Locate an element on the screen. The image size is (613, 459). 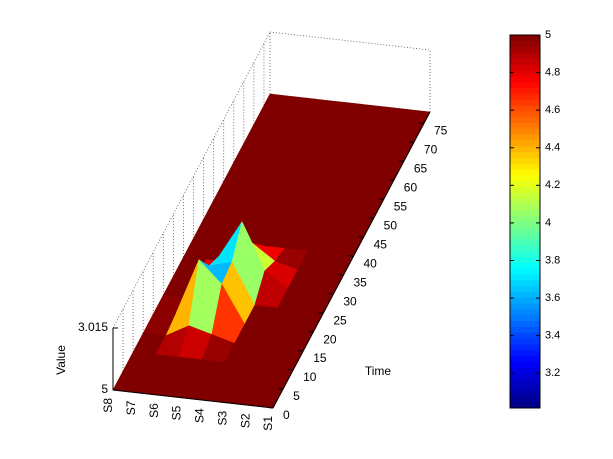
y-tick-label: 10 is located at coordinates (310, 377).